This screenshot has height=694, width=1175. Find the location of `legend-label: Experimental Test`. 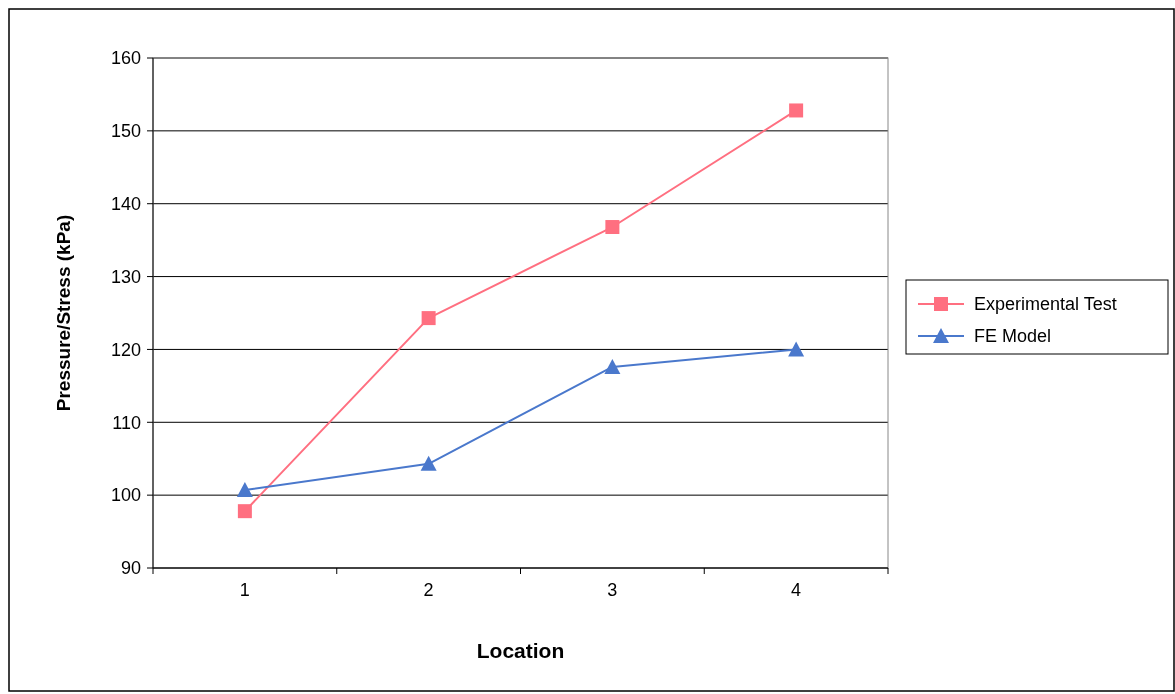

legend-label: Experimental Test is located at coordinates (1045, 304).